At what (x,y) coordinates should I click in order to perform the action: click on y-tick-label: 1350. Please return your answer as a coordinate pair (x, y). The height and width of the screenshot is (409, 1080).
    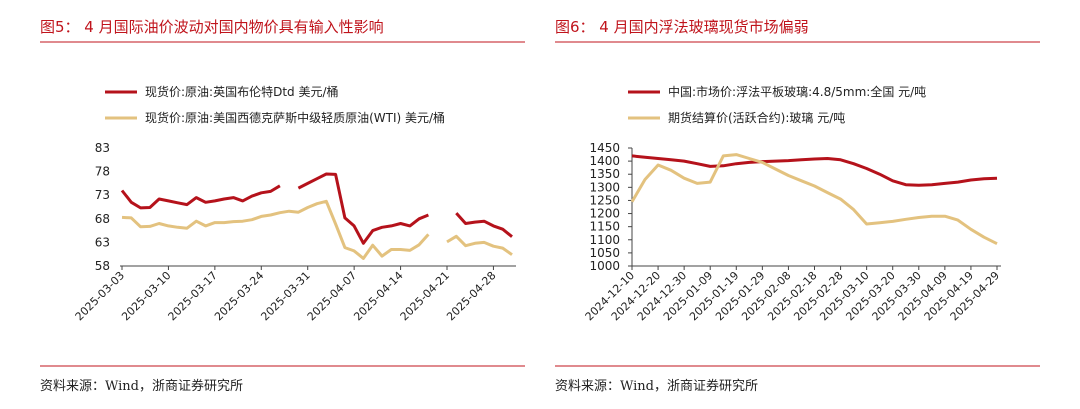
    Looking at the image, I should click on (604, 174).